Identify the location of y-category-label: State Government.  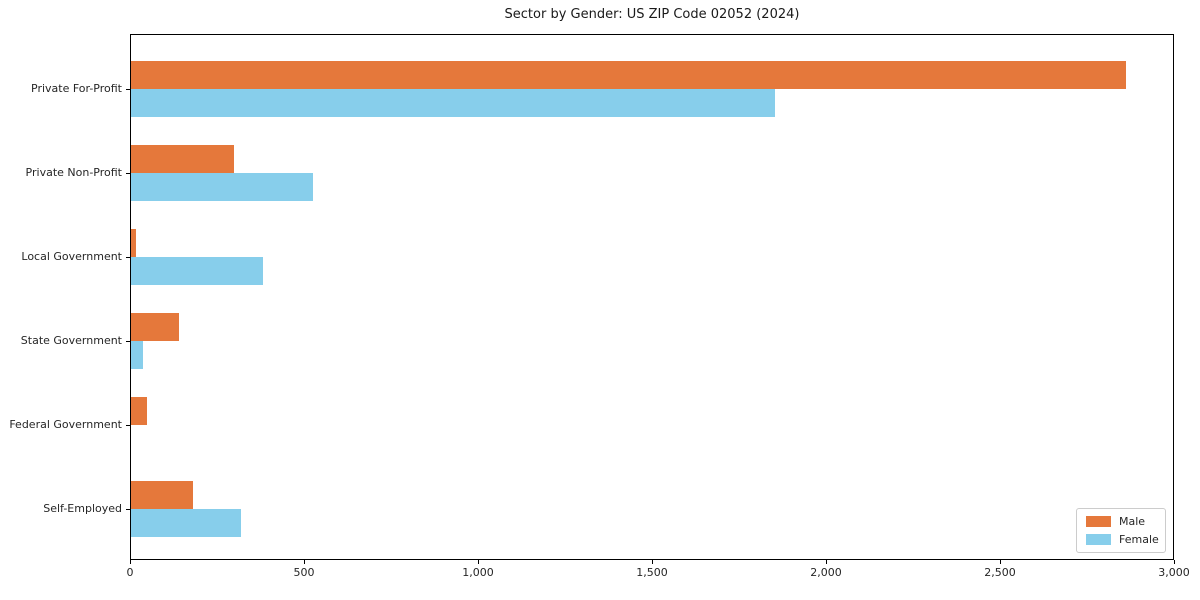
(71, 340).